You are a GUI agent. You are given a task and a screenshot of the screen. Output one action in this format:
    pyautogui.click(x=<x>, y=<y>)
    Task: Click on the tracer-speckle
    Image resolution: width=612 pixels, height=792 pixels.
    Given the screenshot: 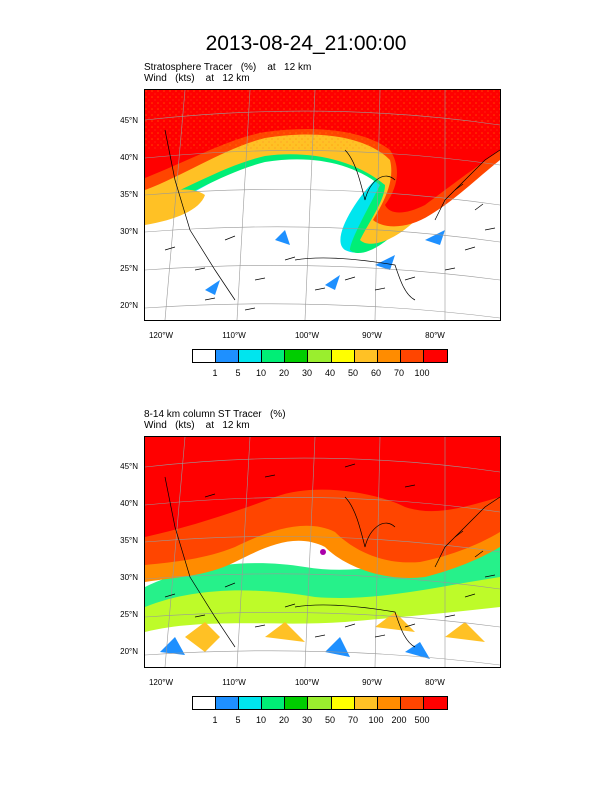 What is the action you would take?
    pyautogui.click(x=322, y=120)
    